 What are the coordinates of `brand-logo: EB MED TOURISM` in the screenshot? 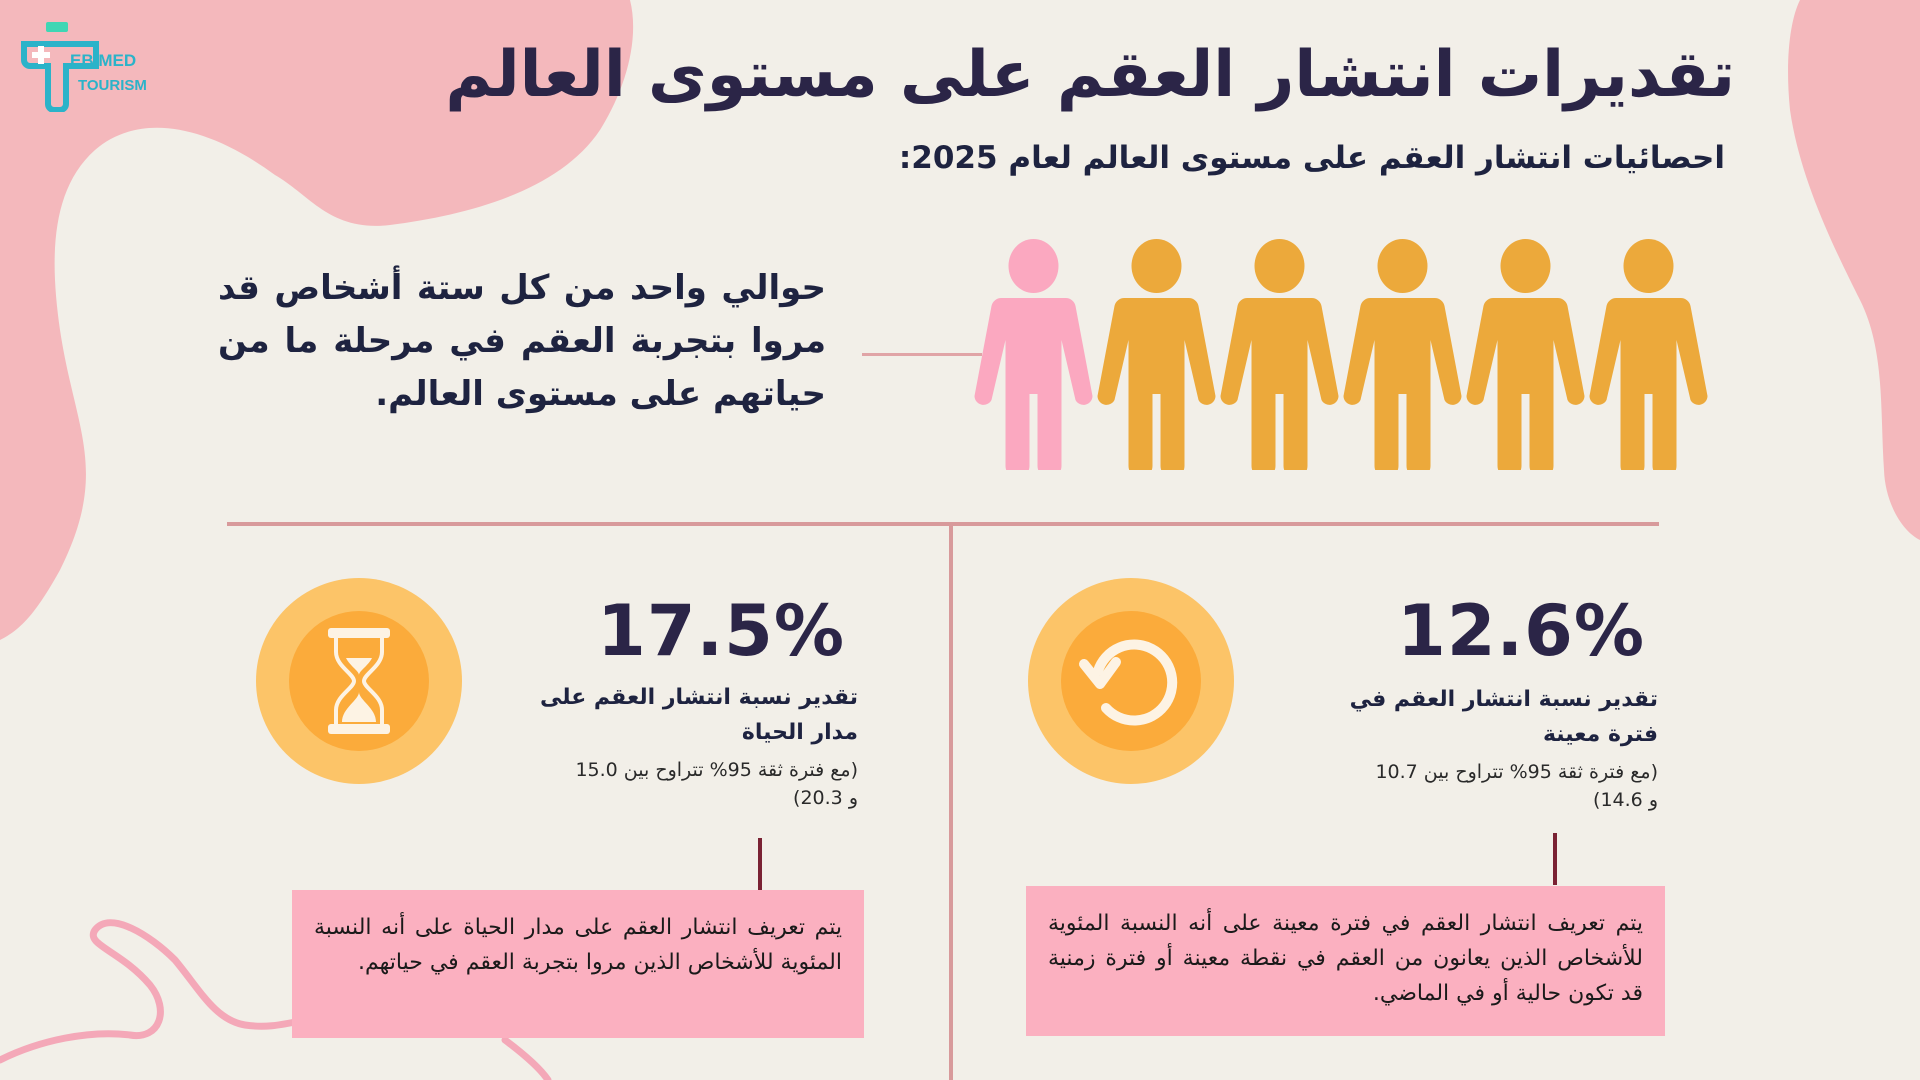 It's located at (93, 67).